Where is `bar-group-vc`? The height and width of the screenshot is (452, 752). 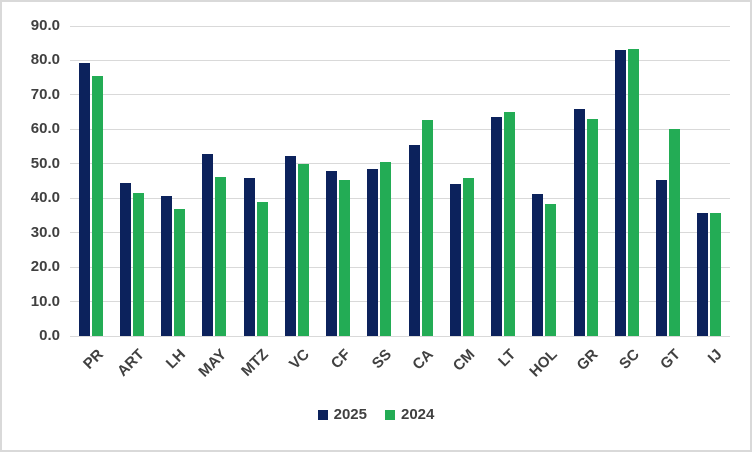 bar-group-vc is located at coordinates (296, 181).